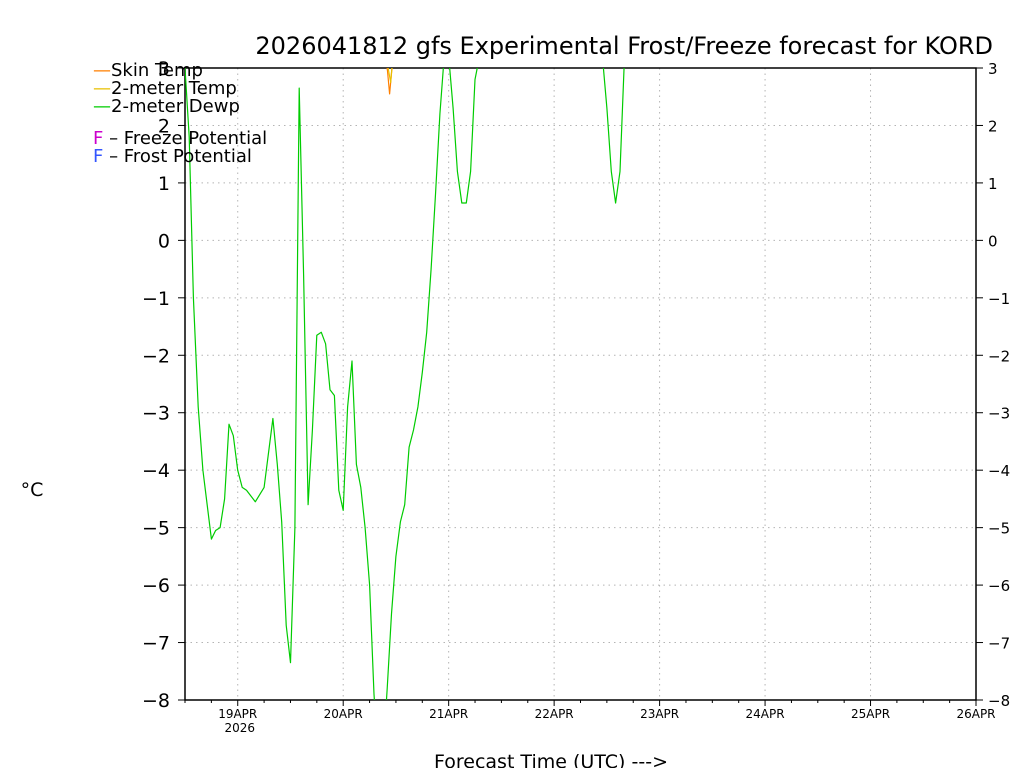 The width and height of the screenshot is (1024, 768). I want to click on x-tick-label: 19APR, so click(237, 714).